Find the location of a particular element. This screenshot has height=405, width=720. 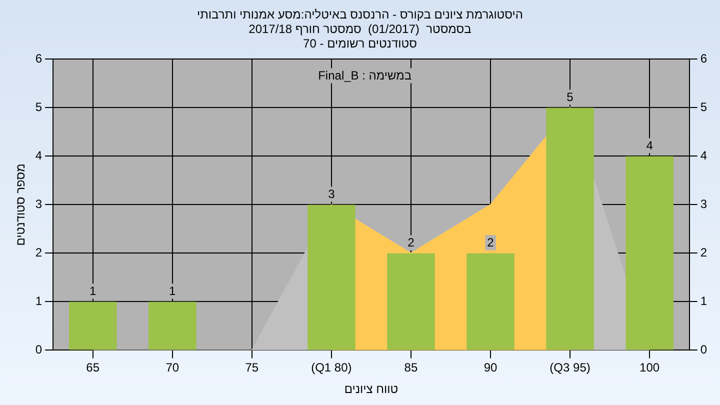

annotation: במשימה : Final_B is located at coordinates (365, 75).